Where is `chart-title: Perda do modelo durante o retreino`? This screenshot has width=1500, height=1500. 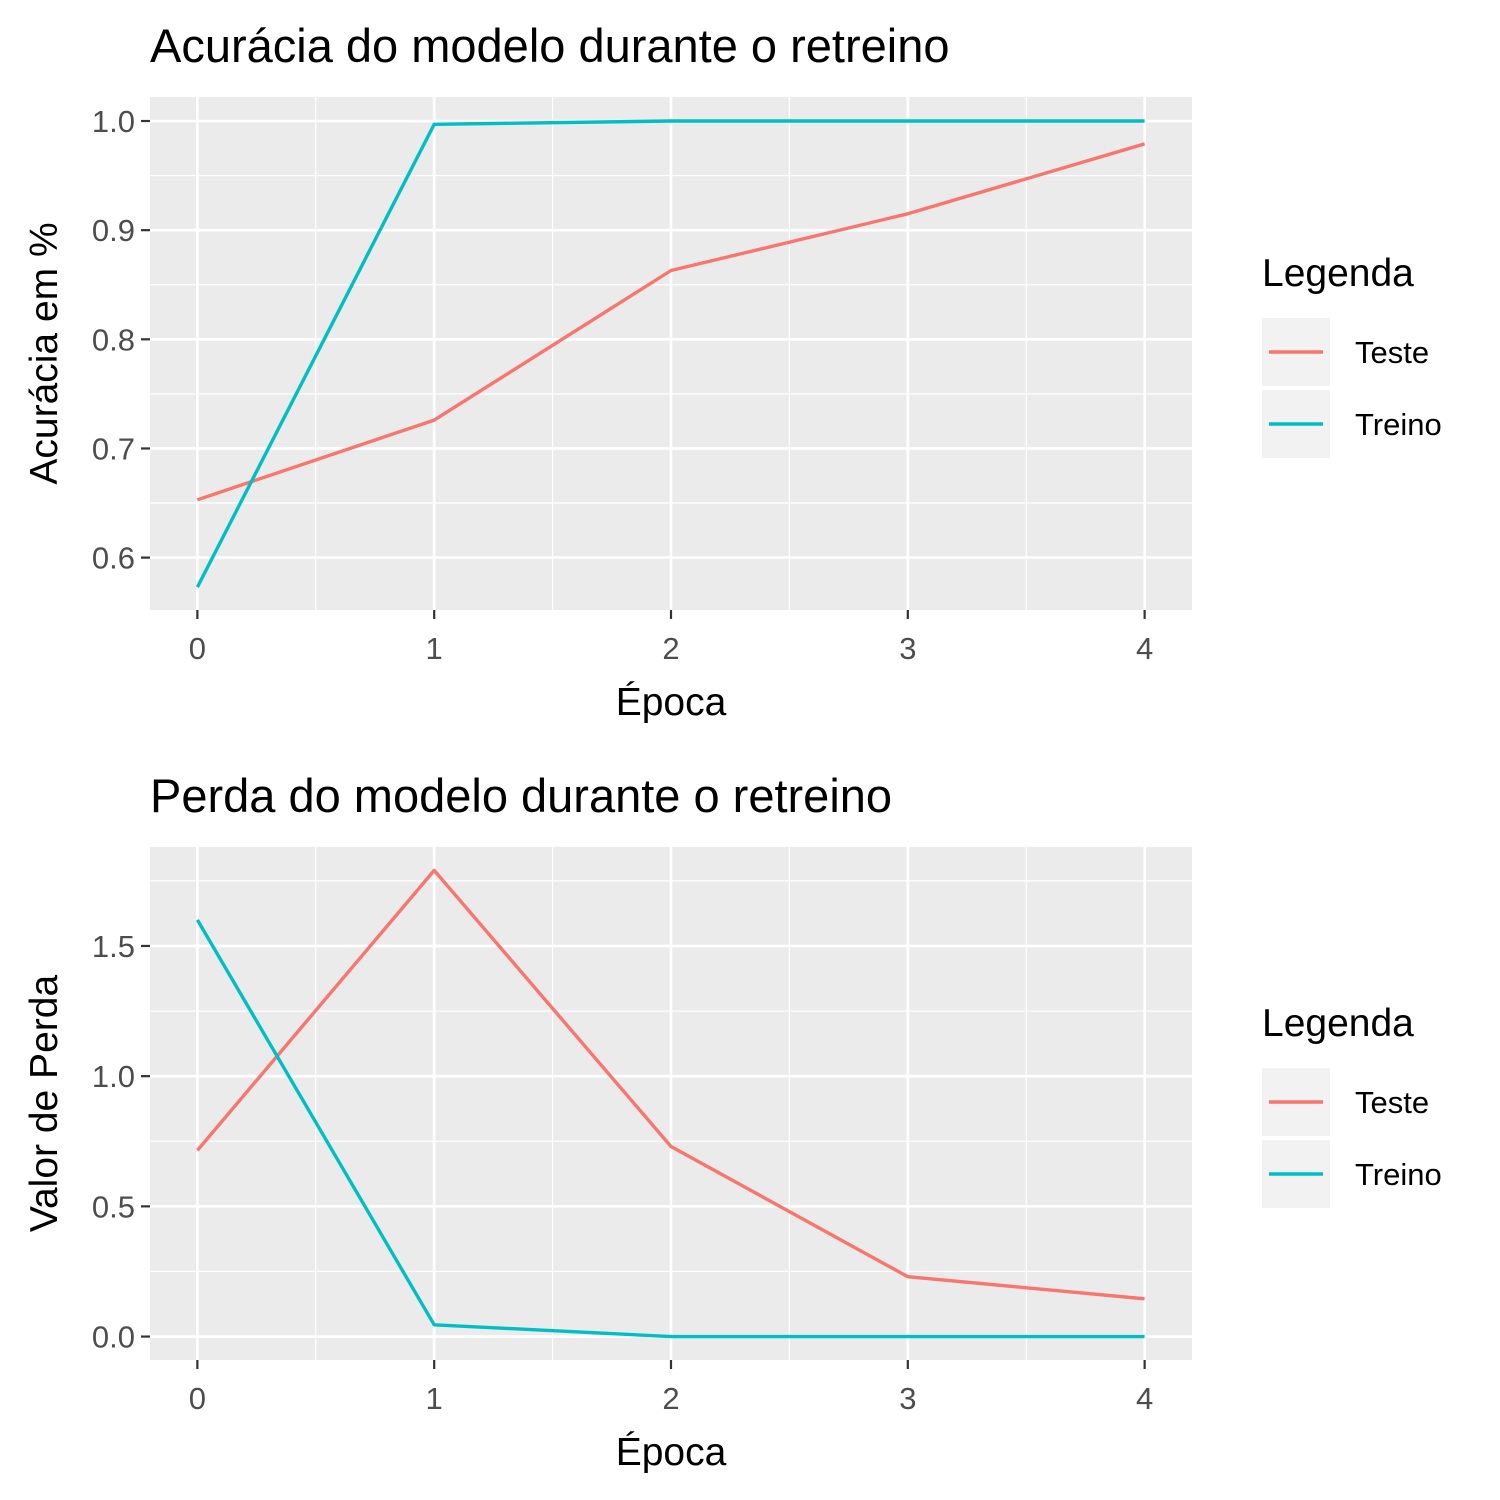 chart-title: Perda do modelo durante o retreino is located at coordinates (521, 795).